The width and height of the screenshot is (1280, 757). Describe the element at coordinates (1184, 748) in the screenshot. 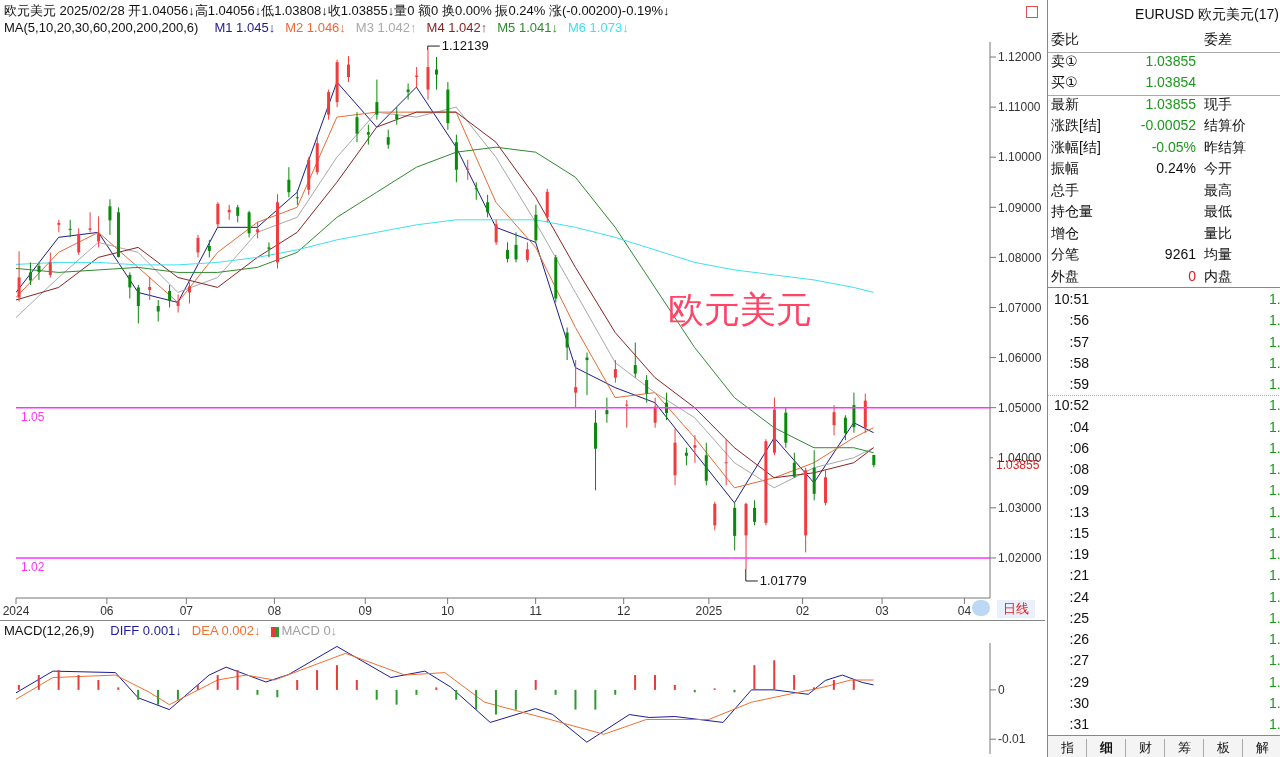

I see `text: 筹` at that location.